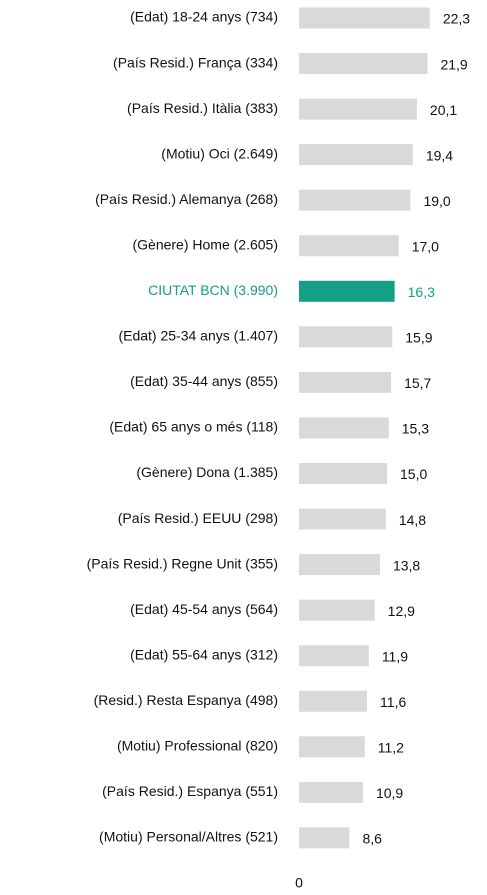  I want to click on category-label: (País Resid.) Itàlia (383), so click(202, 108).